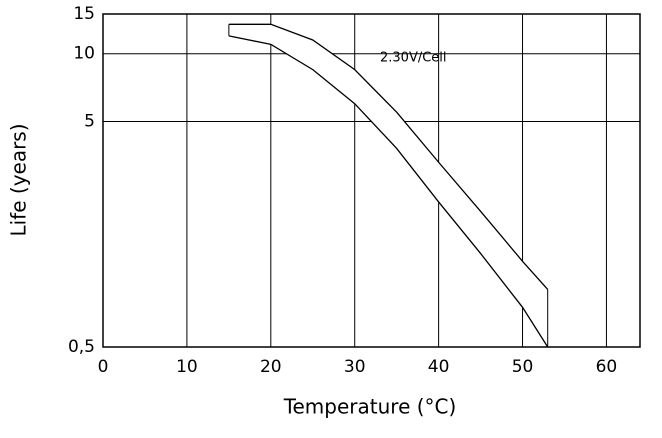 The height and width of the screenshot is (438, 662). I want to click on x-tick-label: 30, so click(355, 367).